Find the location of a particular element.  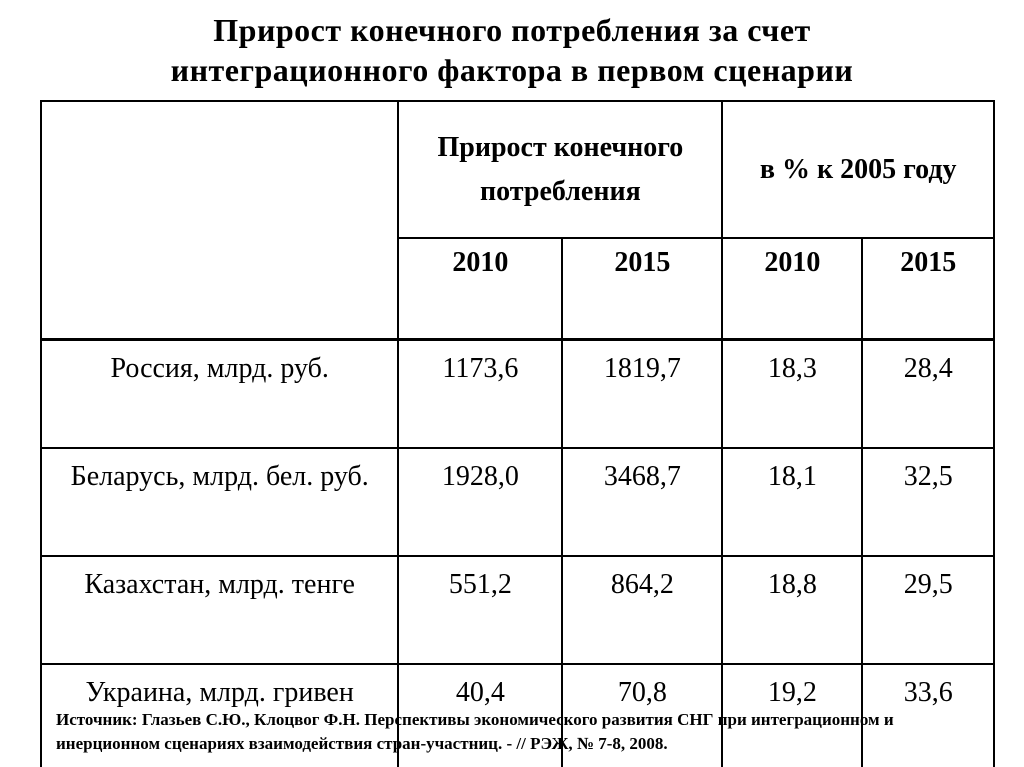

cell-value: 40,4 is located at coordinates (480, 715).